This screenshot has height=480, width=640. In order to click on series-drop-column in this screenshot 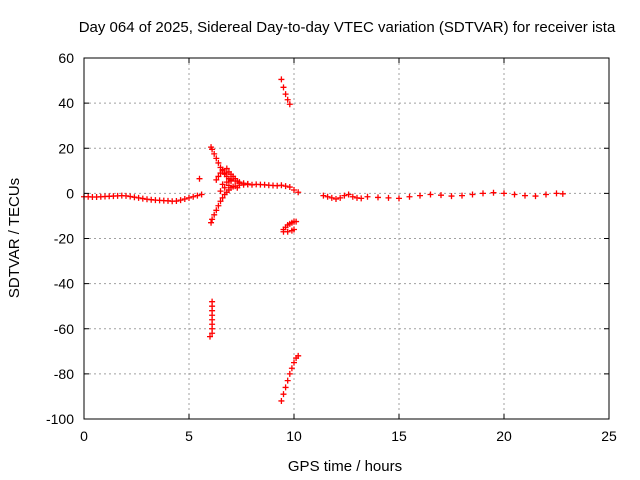, I will do `click(211, 319)`.